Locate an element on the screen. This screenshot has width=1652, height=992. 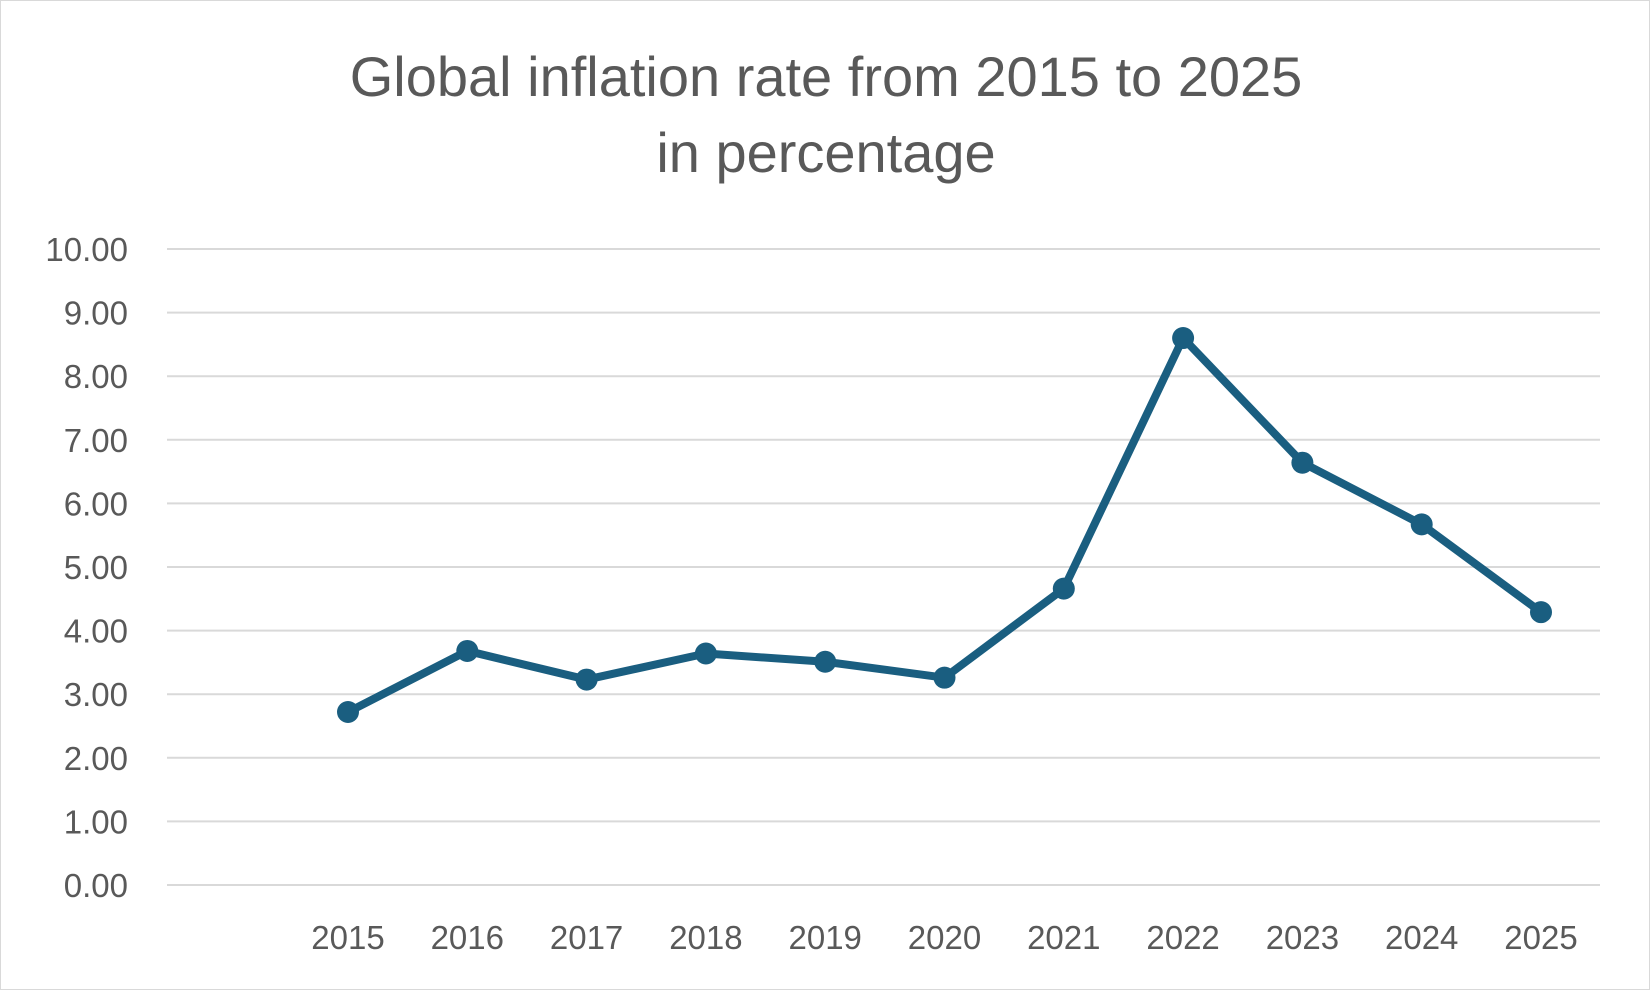
x-tick-label: 2022 is located at coordinates (1182, 937).